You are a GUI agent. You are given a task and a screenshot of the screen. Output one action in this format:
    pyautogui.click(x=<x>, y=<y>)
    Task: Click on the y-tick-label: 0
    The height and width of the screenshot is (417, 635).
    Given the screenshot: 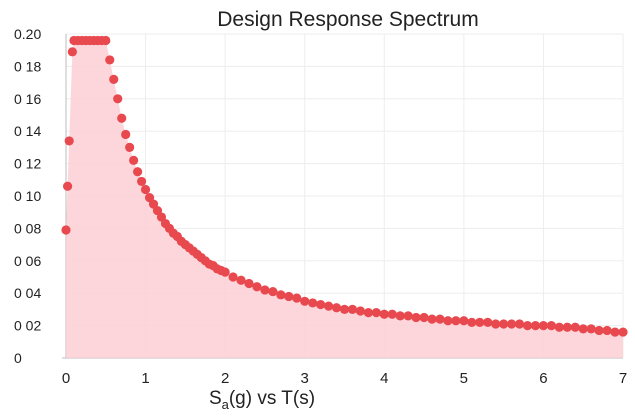 What is the action you would take?
    pyautogui.click(x=18, y=358)
    